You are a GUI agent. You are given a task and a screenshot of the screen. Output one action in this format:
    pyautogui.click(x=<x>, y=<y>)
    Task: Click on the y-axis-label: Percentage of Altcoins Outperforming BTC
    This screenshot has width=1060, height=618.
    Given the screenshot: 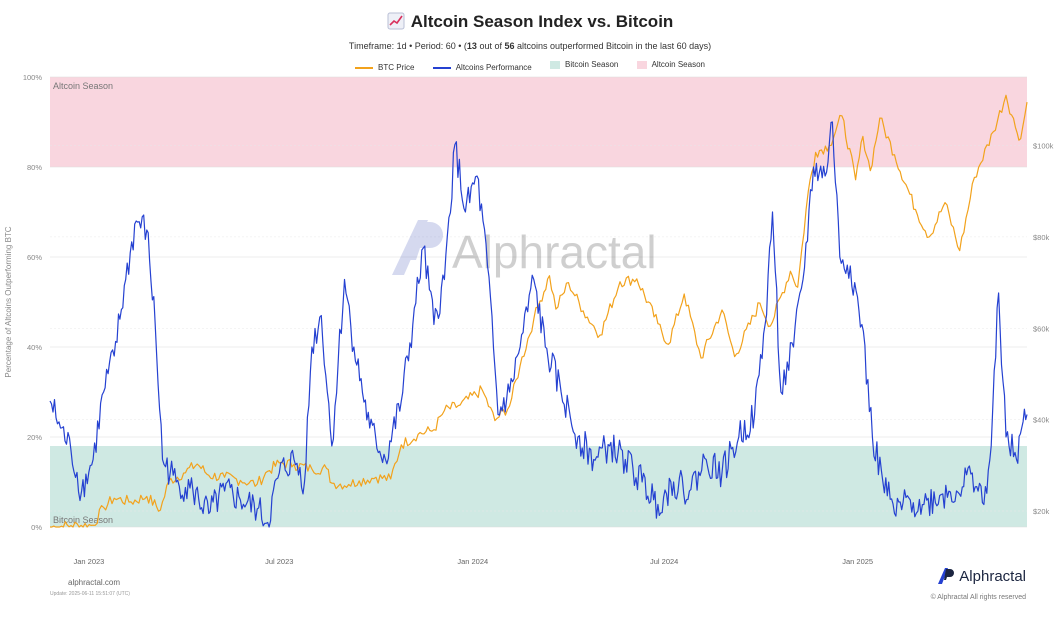 What is the action you would take?
    pyautogui.click(x=8, y=301)
    